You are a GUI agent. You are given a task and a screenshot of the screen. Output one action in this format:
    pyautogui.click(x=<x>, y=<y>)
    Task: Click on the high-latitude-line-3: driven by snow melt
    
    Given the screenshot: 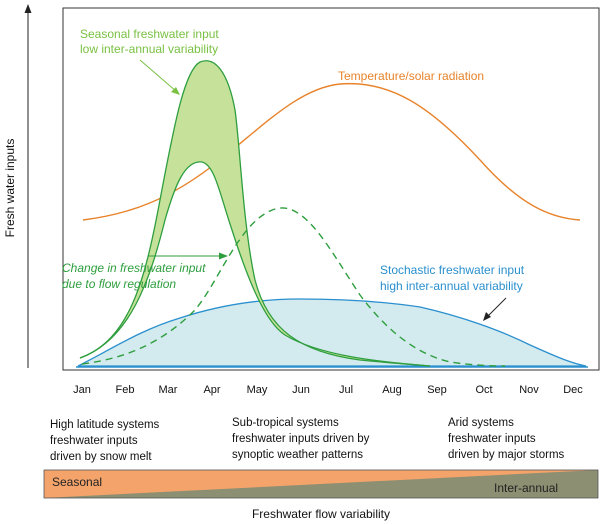 What is the action you would take?
    pyautogui.click(x=101, y=457)
    